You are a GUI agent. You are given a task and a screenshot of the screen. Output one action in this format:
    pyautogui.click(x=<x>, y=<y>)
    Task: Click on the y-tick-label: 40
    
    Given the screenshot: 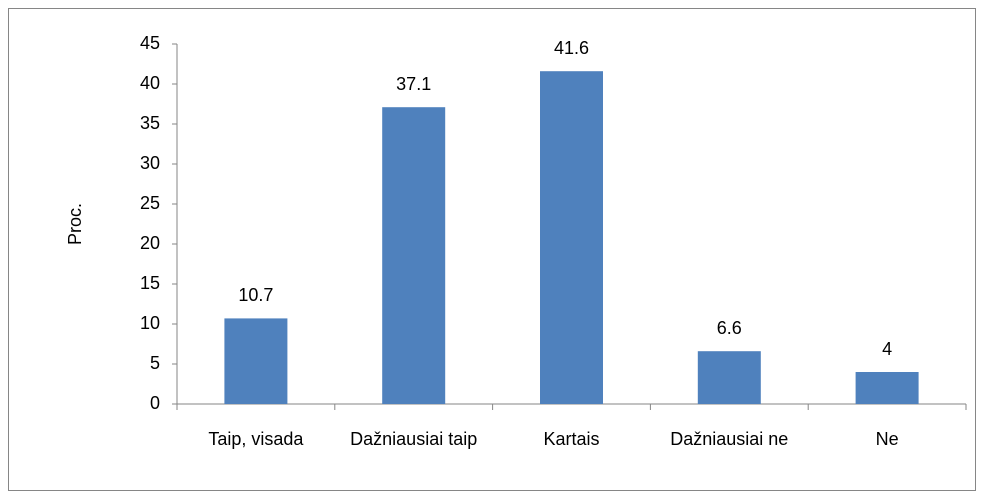 What is the action you would take?
    pyautogui.click(x=150, y=83)
    